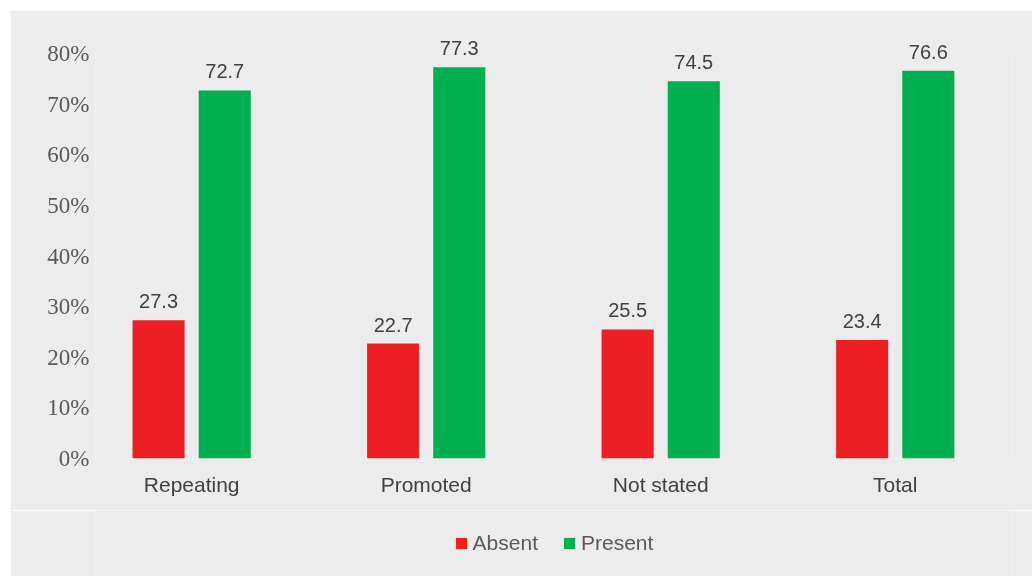  What do you see at coordinates (928, 51) in the screenshot?
I see `data-label: 76.6` at bounding box center [928, 51].